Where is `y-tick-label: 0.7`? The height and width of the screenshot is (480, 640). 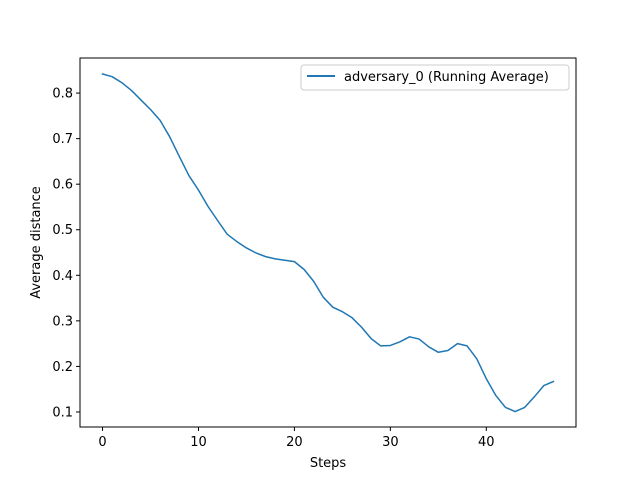 y-tick-label: 0.7 is located at coordinates (62, 139).